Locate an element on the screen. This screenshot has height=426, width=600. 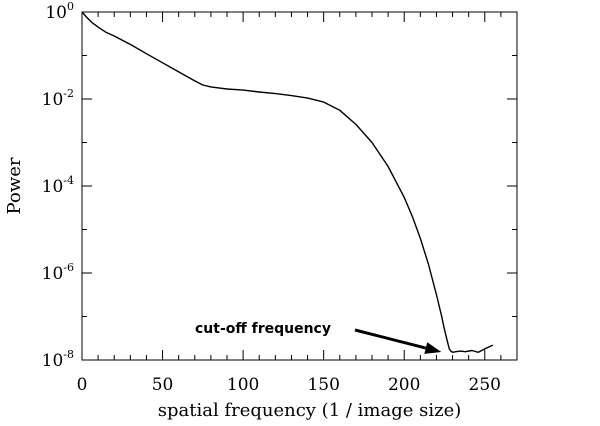
annotation-arrow-shaft is located at coordinates (390, 339).